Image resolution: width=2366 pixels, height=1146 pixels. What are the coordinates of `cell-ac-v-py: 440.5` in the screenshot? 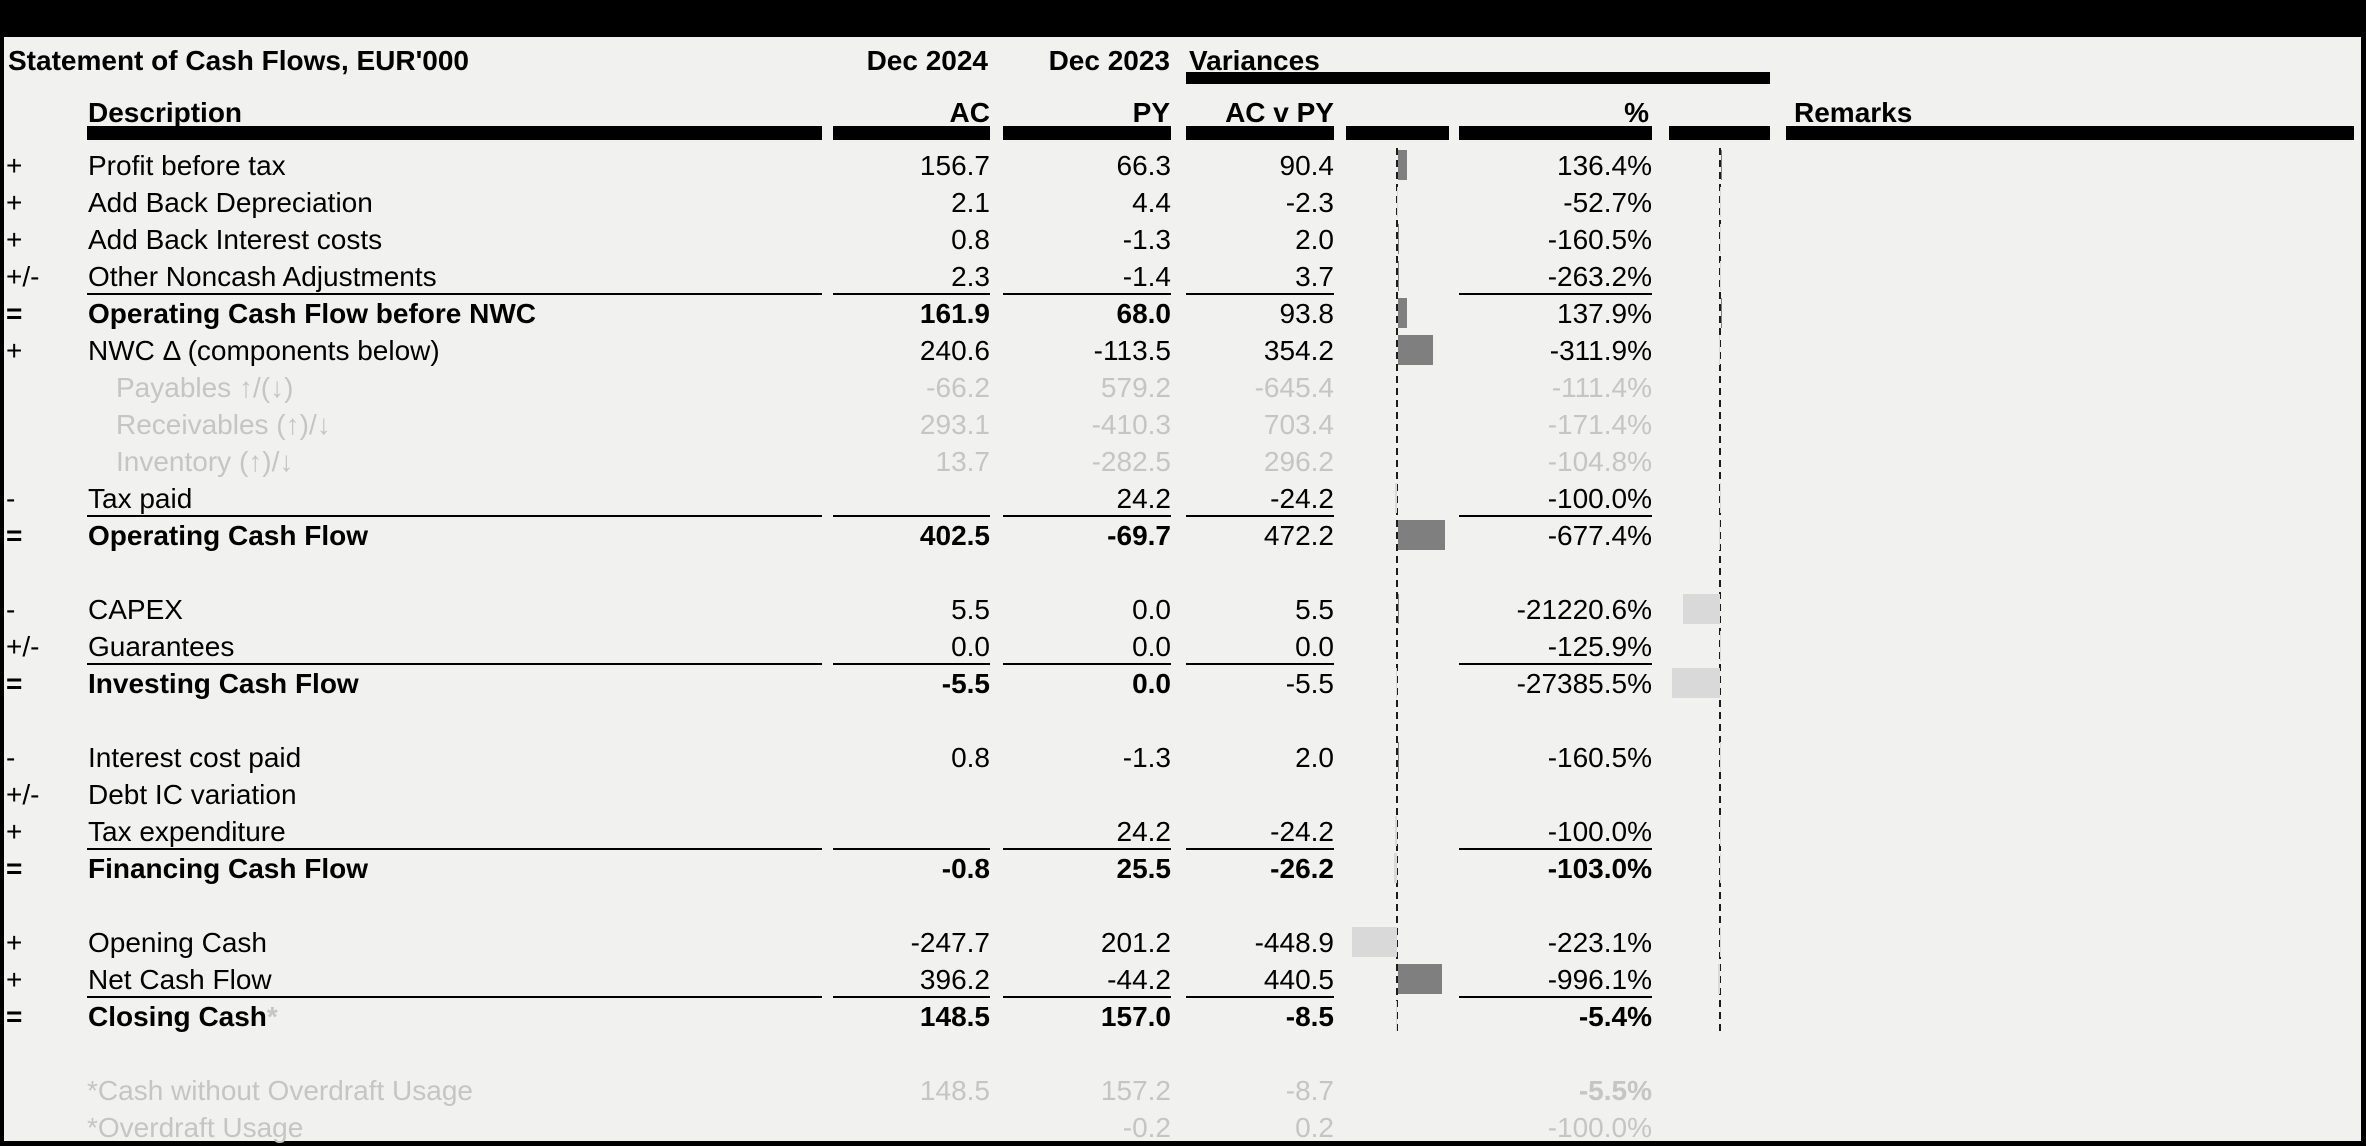 It's located at (1298, 979).